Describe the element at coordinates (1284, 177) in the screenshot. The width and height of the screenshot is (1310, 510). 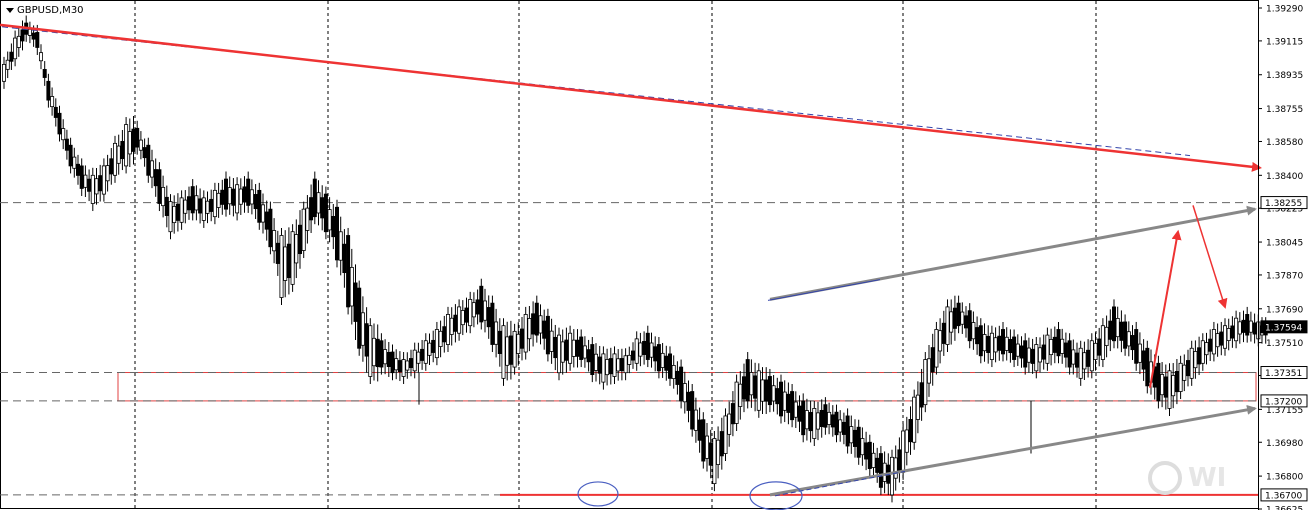
I see `y-tick-label: 1.38400` at that location.